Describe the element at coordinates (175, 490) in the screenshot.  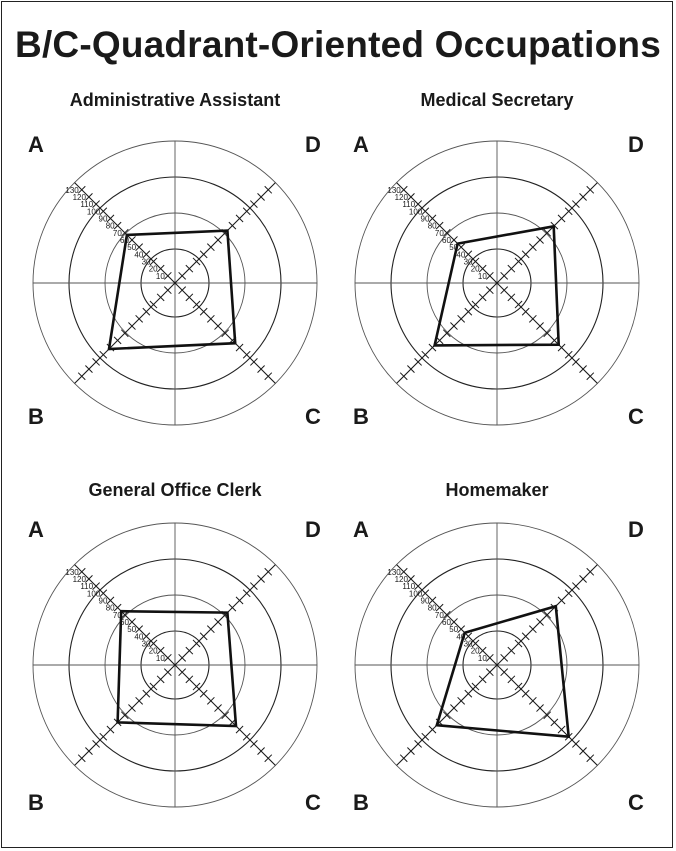
I see `chart-title: General Office Clerk` at that location.